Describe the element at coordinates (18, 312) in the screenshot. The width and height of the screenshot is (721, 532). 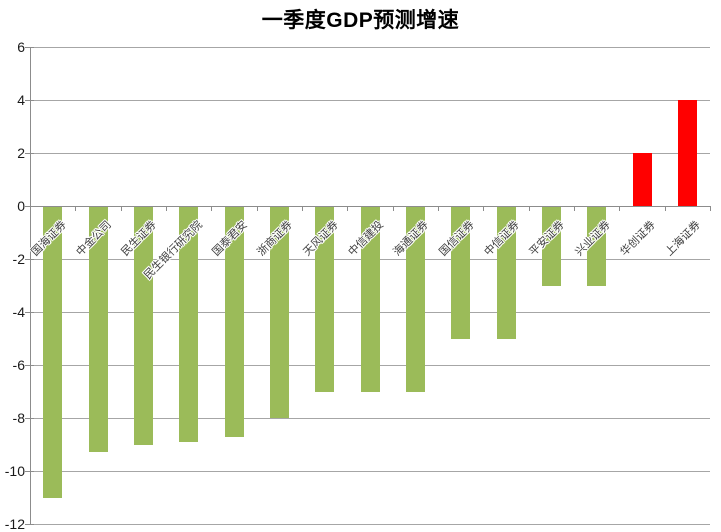
I see `y-tick-label: -4` at that location.